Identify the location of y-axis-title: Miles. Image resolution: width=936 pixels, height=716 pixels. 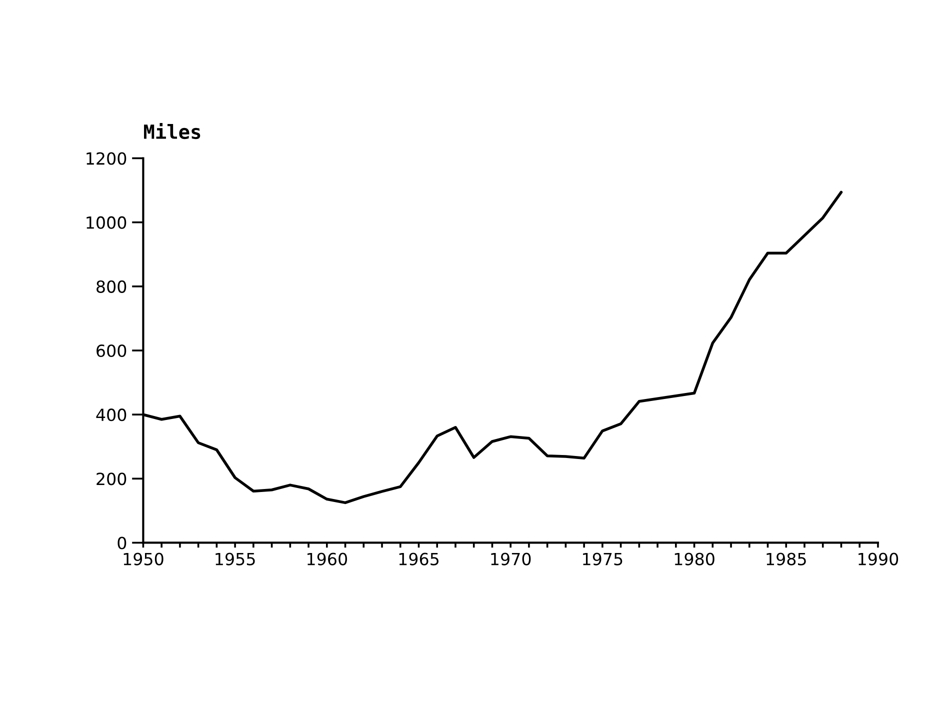
(172, 131).